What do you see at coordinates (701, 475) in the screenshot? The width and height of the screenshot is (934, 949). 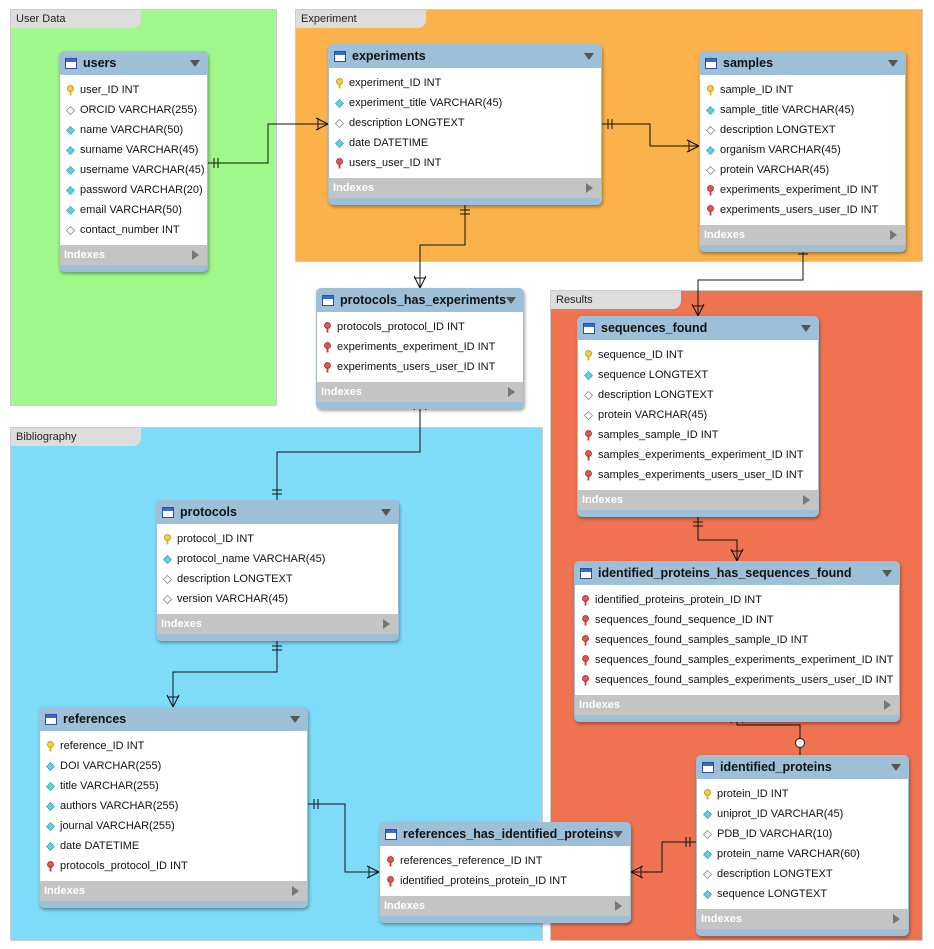 I see `column-text: samples_experiments_users_user_ID INT` at bounding box center [701, 475].